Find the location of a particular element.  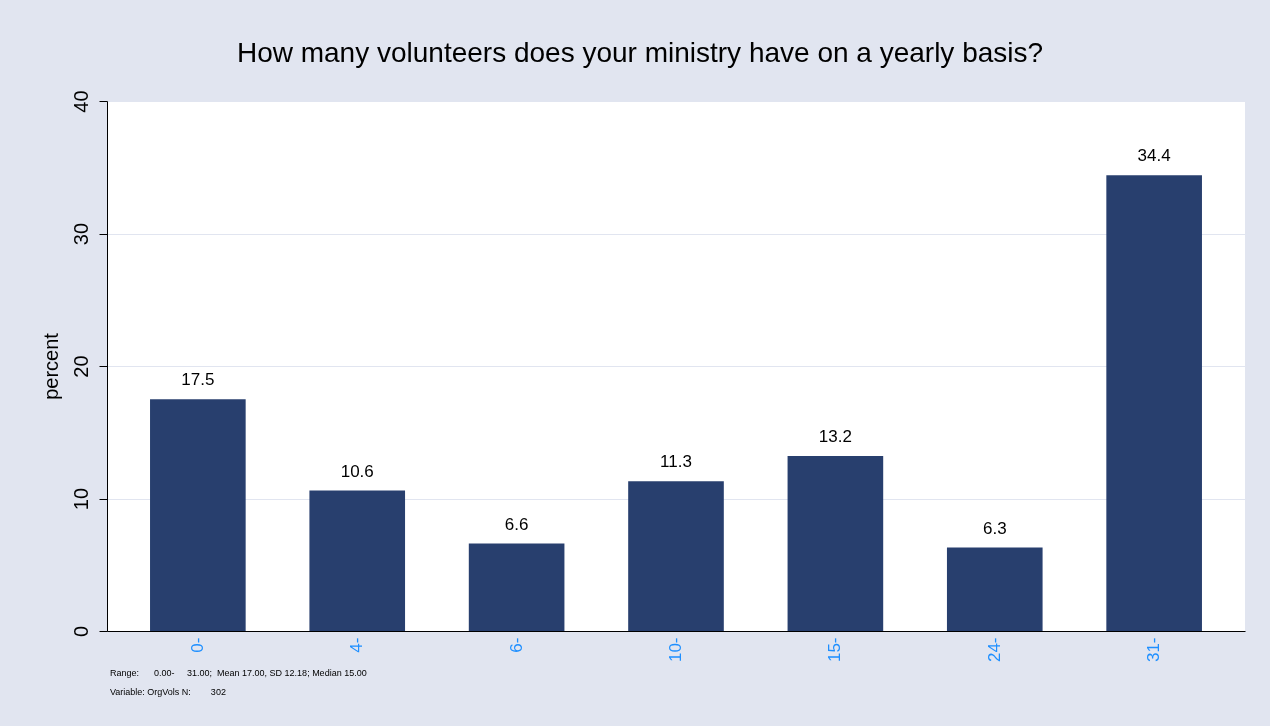

x-tick-label: 4- is located at coordinates (357, 645).